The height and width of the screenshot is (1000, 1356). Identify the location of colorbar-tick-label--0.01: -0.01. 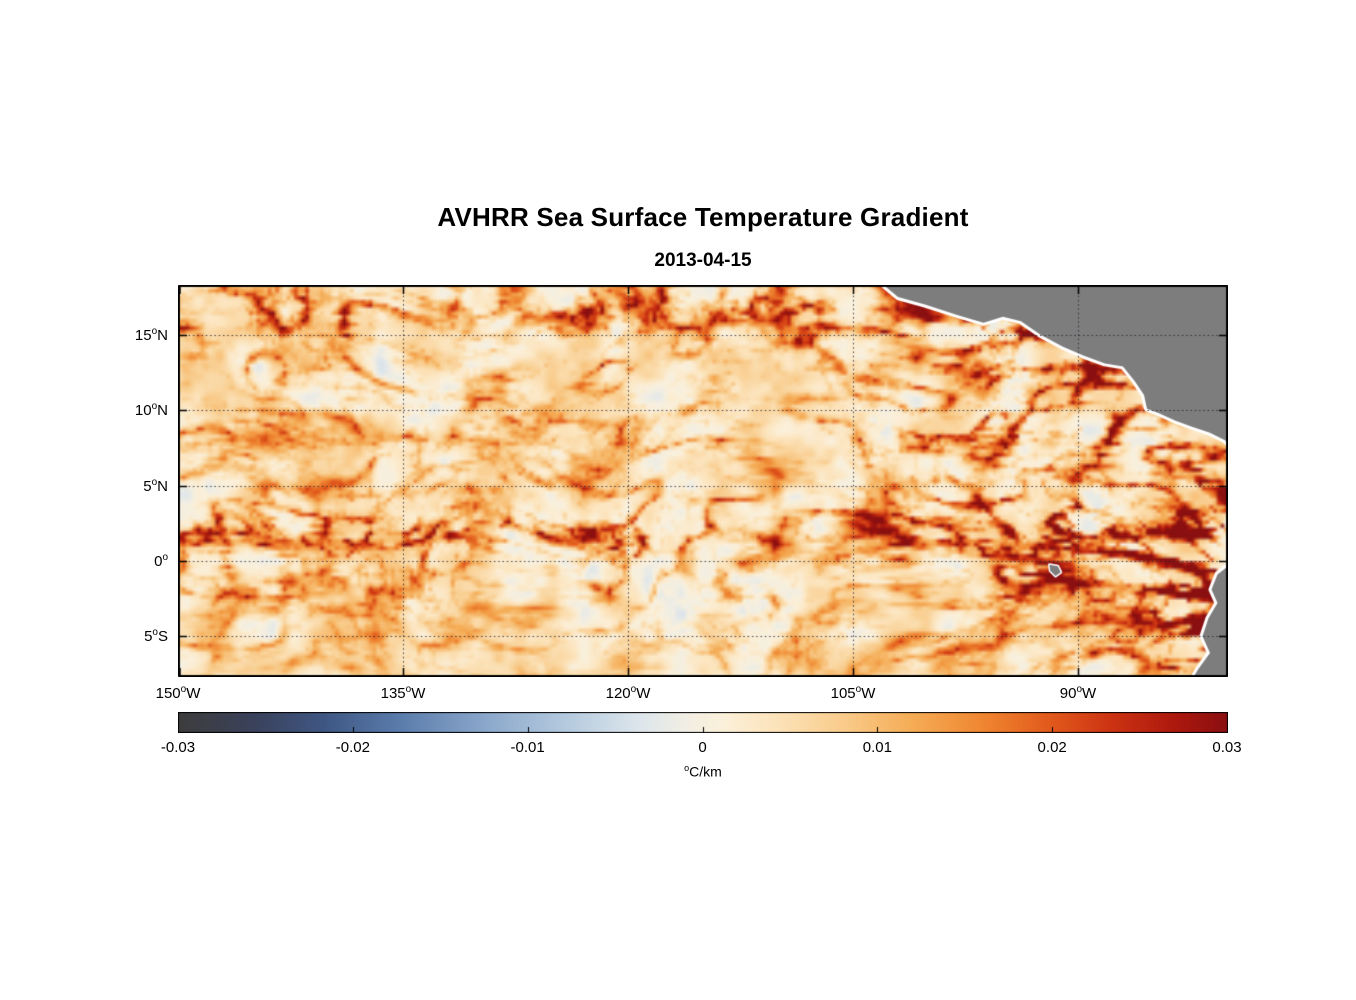
(527, 747).